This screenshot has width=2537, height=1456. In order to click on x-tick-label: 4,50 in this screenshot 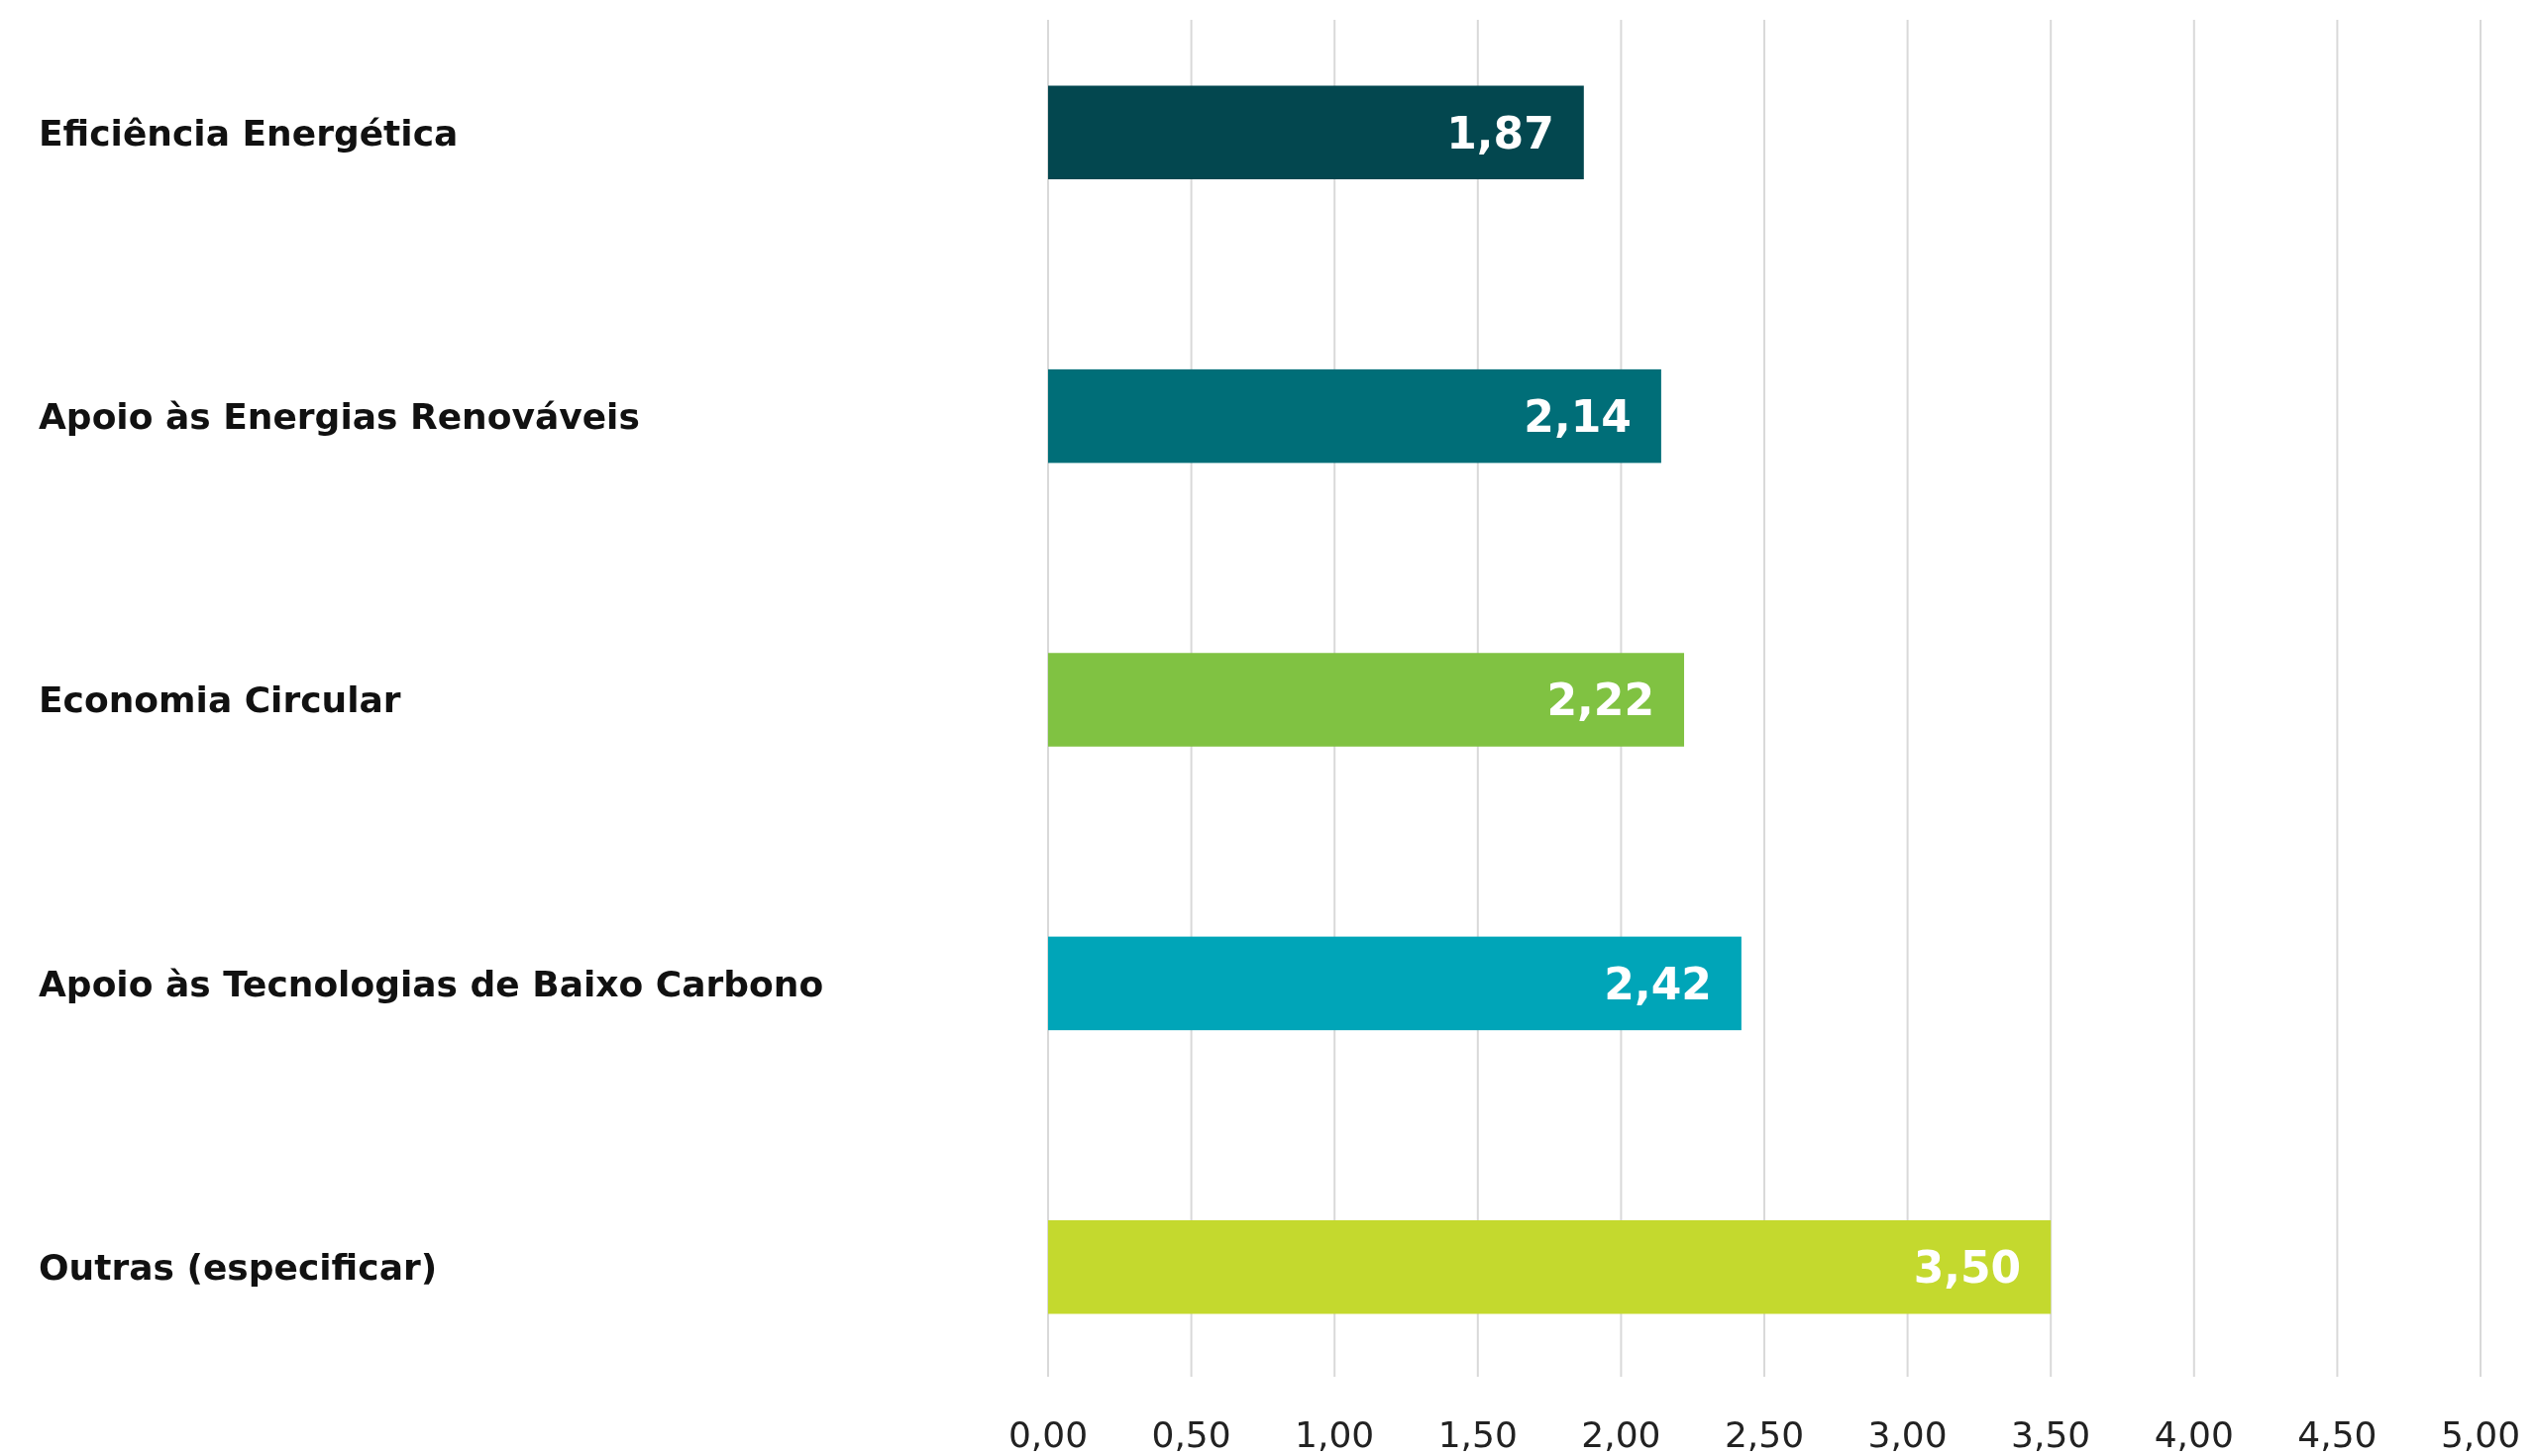, I will do `click(2337, 1434)`.